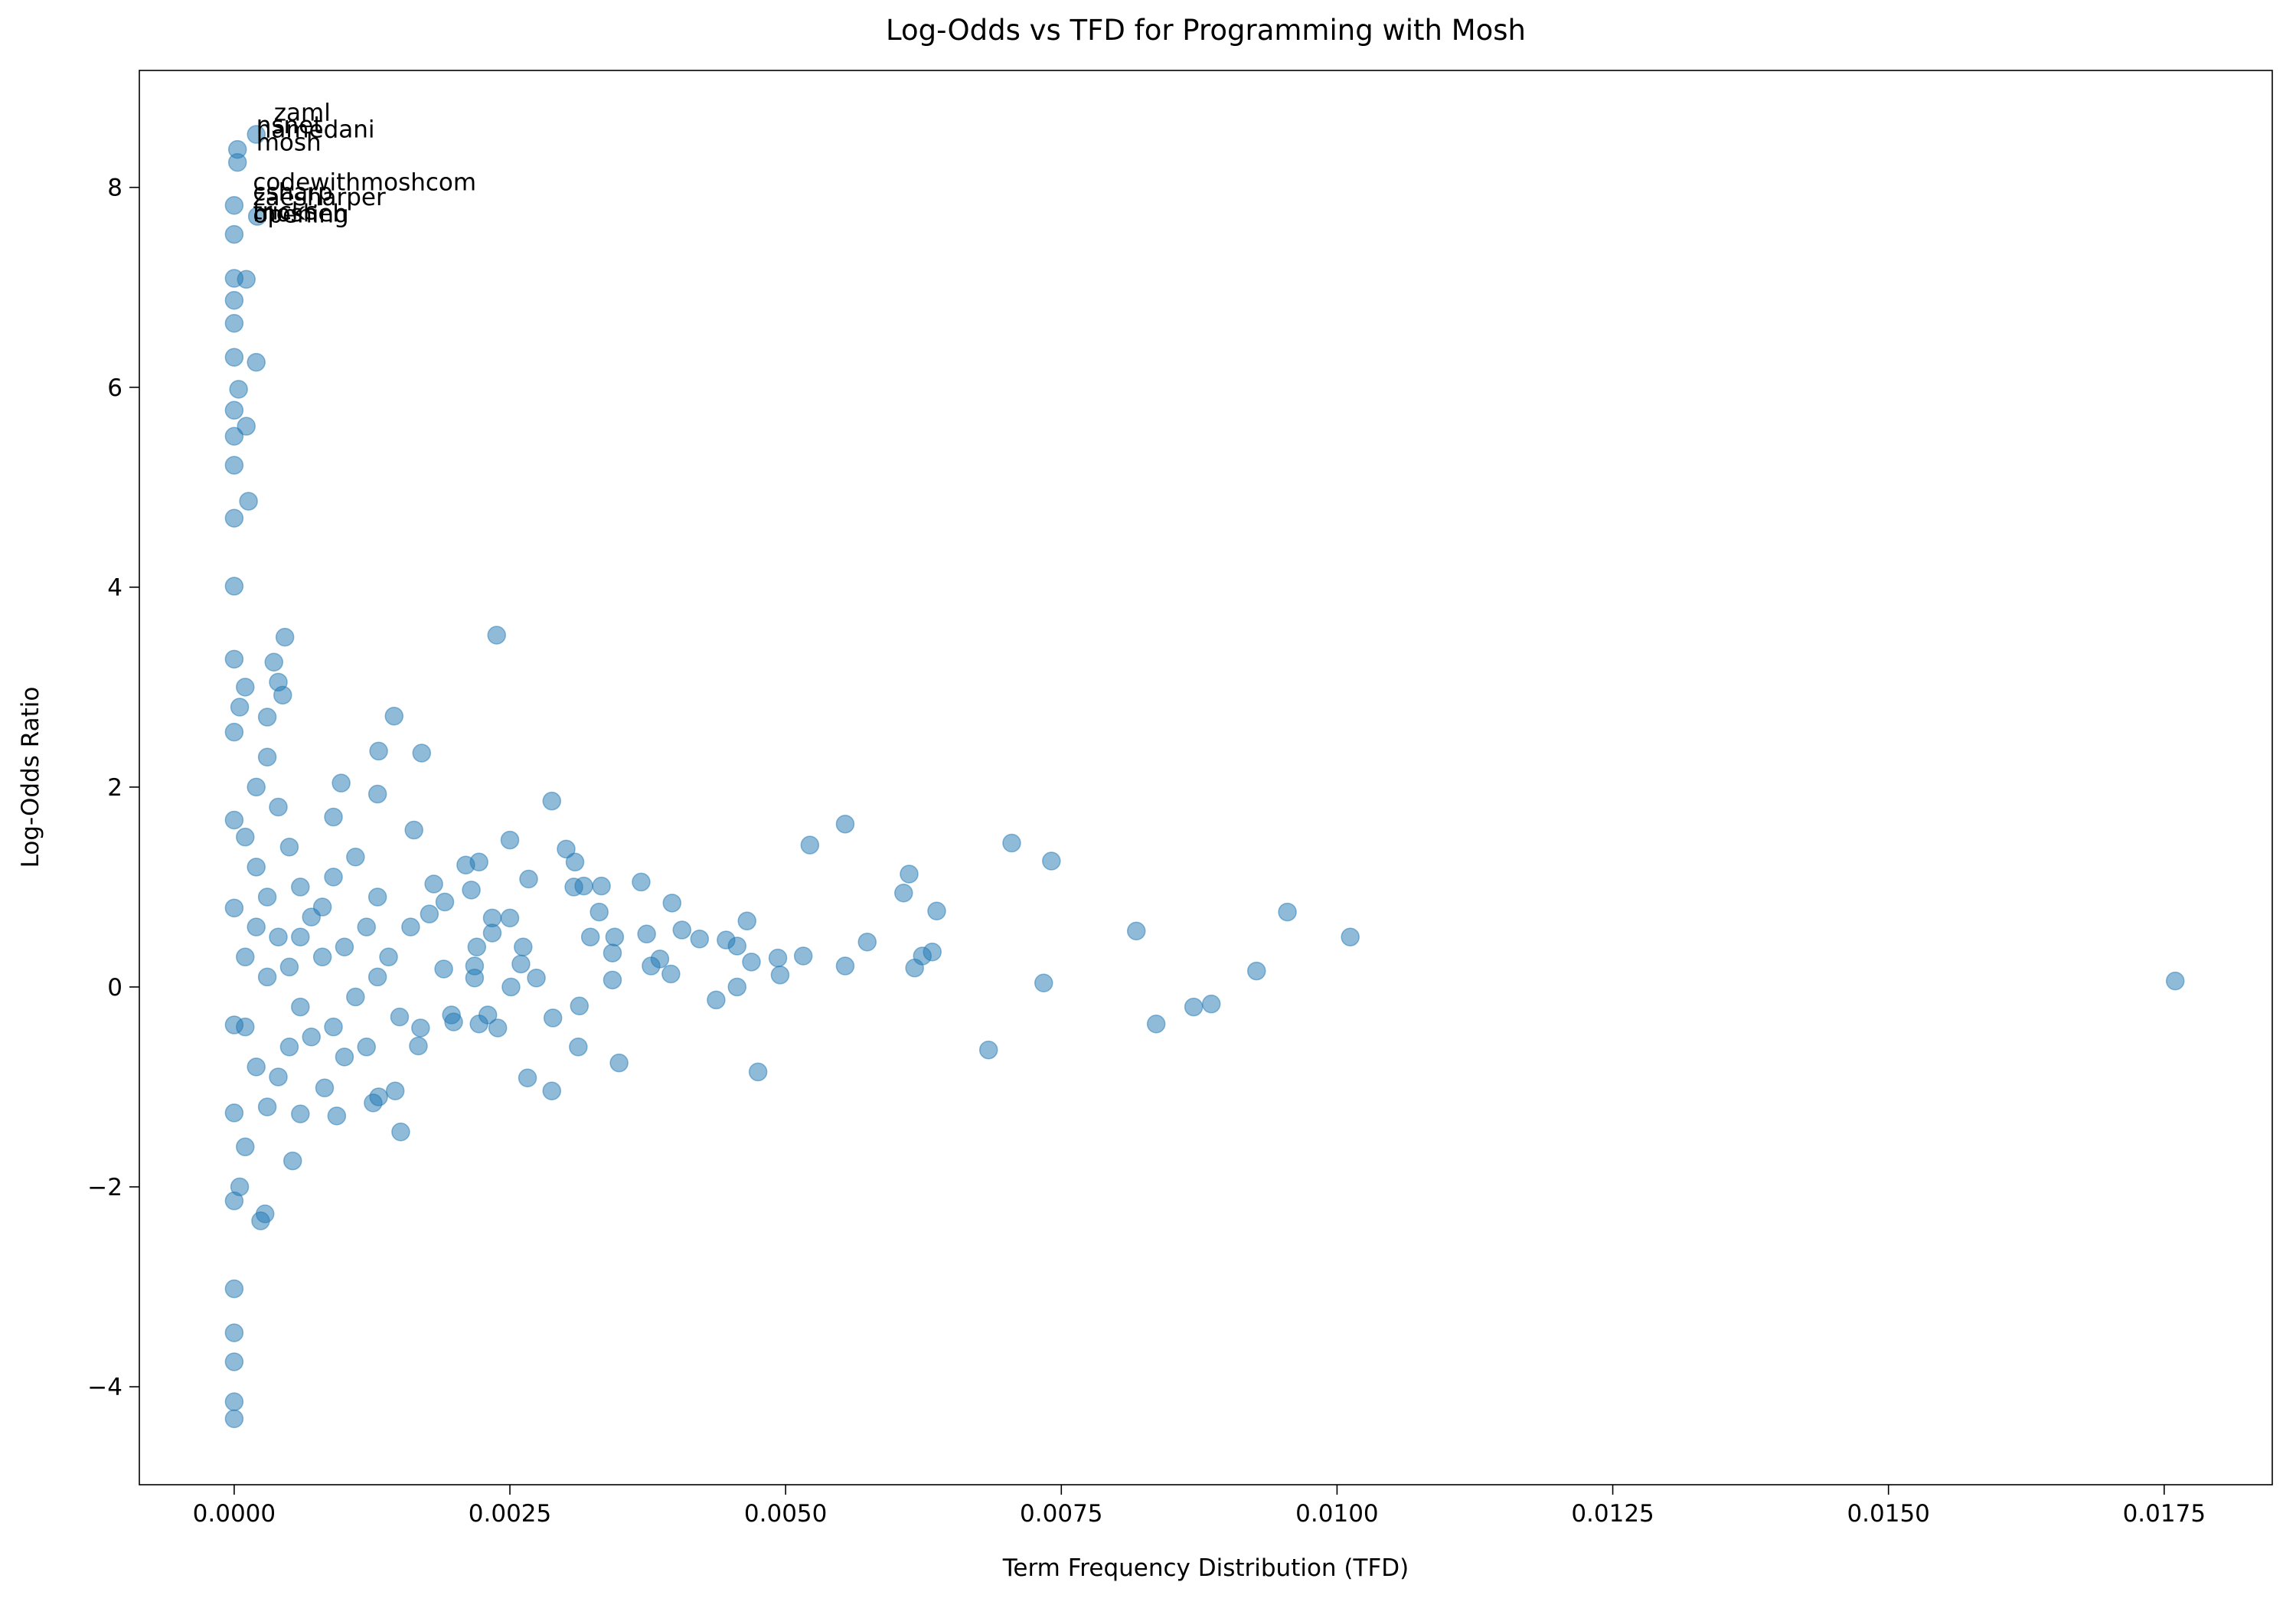 The image size is (2296, 1608). I want to click on annotation: csharp, so click(292, 193).